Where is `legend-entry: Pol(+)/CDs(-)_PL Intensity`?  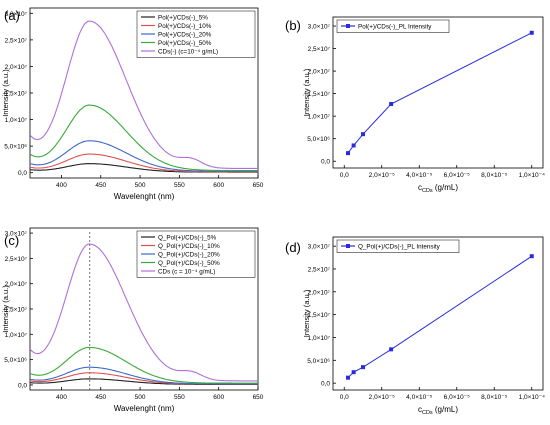
legend-entry: Pol(+)/CDs(-)_PL Intensity is located at coordinates (395, 26).